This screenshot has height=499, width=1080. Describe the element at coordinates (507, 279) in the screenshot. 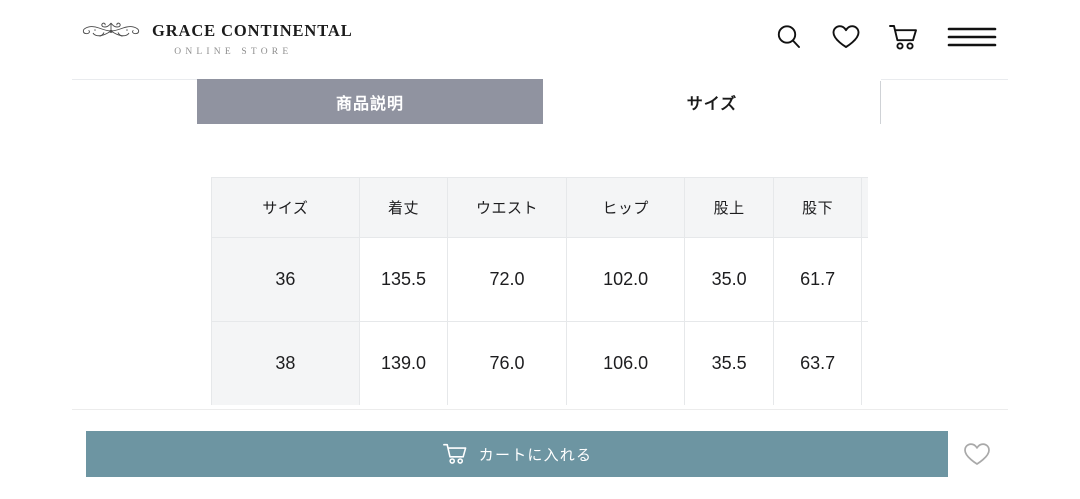

I see `table-cell: 72.0` at that location.